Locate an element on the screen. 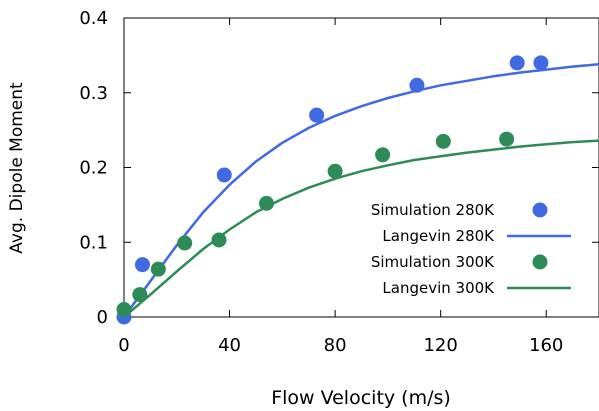 The height and width of the screenshot is (411, 599). y-tick-label: 0 is located at coordinates (102, 317).